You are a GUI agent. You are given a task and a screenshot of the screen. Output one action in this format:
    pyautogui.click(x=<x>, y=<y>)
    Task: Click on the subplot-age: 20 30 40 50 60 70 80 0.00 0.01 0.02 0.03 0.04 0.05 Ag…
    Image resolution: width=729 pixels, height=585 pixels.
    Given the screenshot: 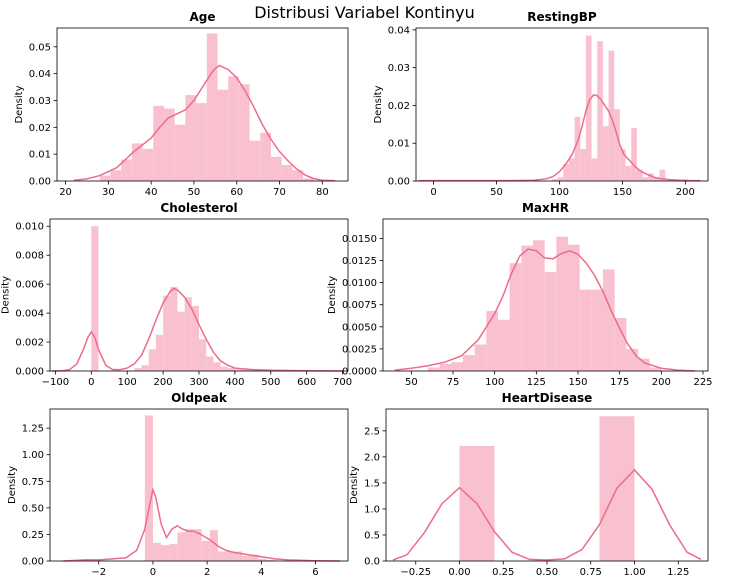 What is the action you would take?
    pyautogui.click(x=181, y=104)
    